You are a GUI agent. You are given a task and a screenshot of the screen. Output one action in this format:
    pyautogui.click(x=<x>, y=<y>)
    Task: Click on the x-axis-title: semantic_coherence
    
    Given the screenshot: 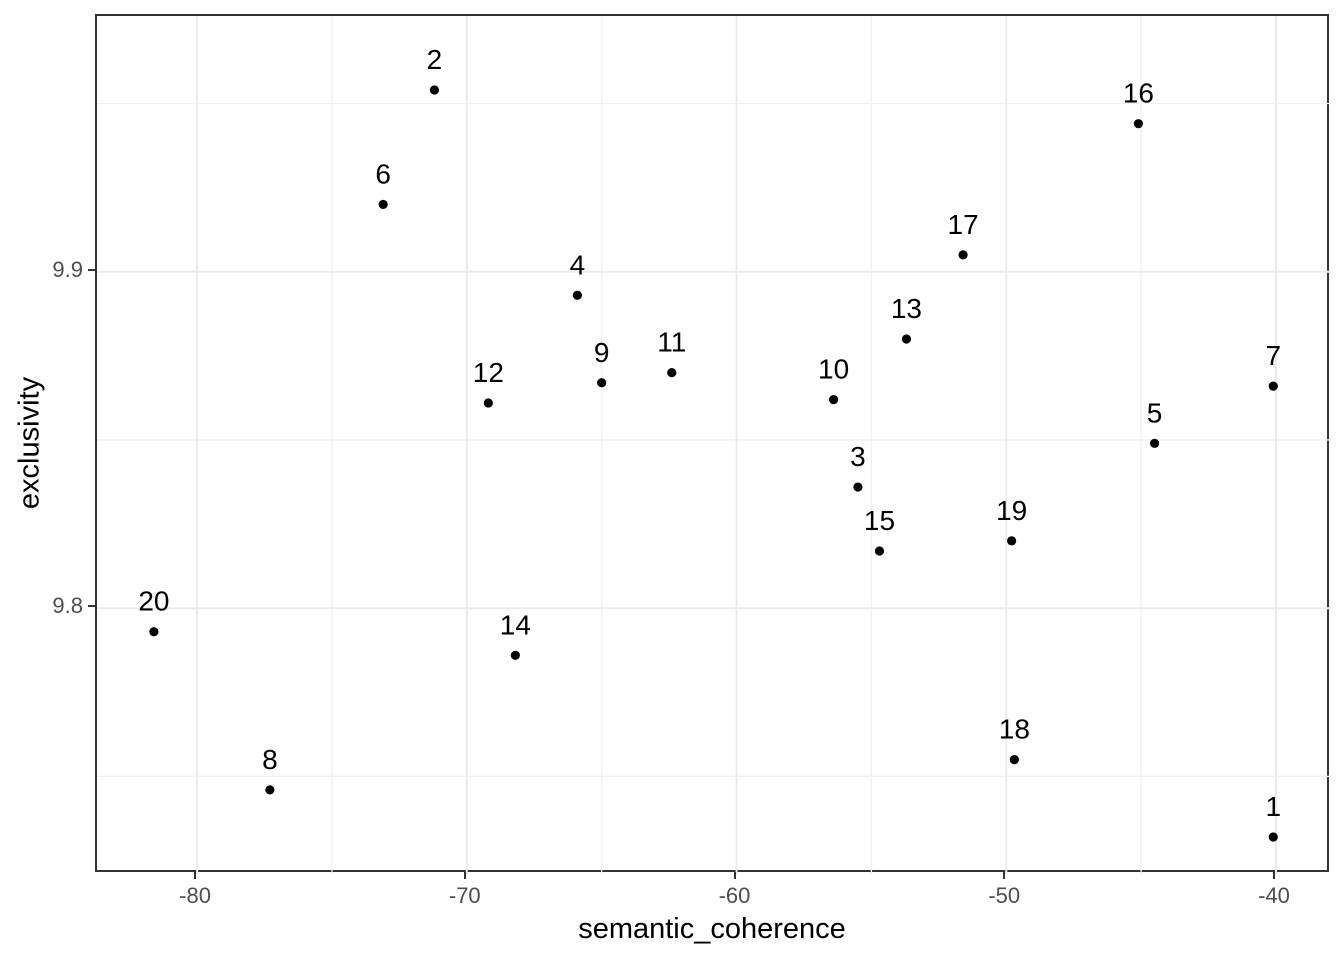 What is the action you would take?
    pyautogui.click(x=712, y=929)
    